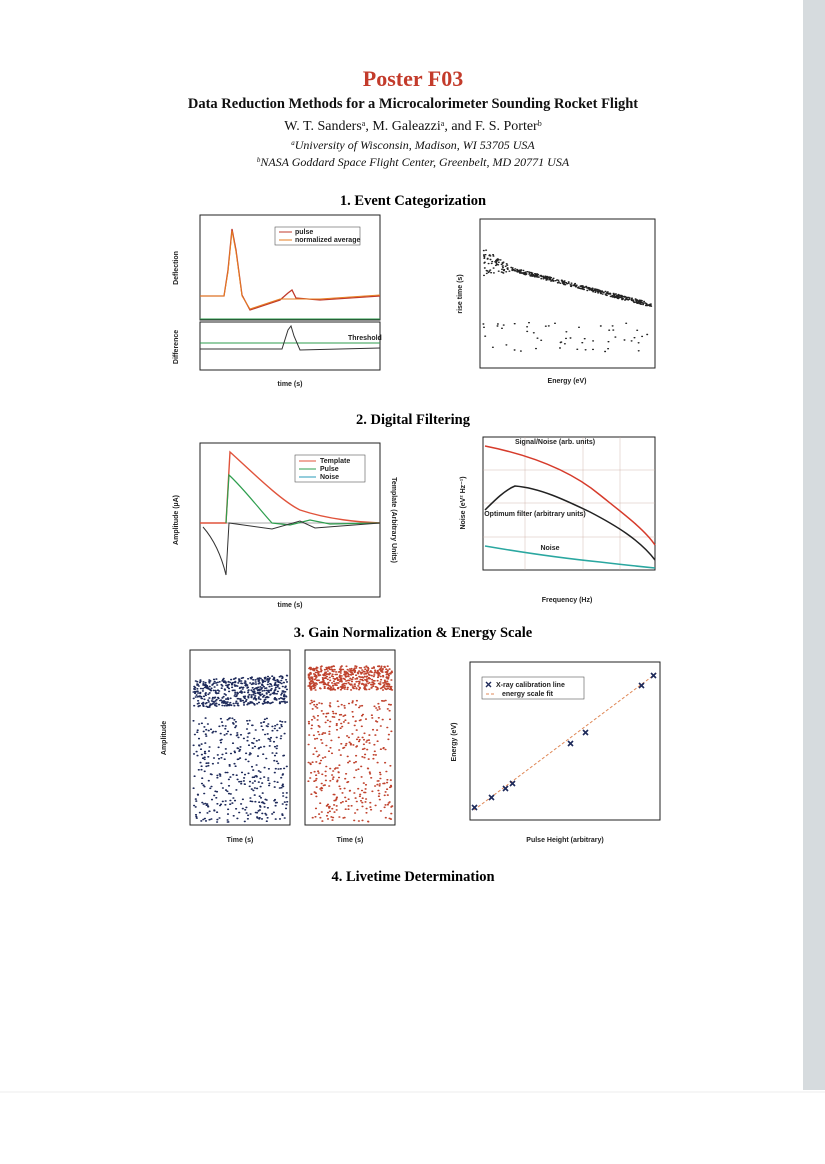 This screenshot has height=1164, width=825. What do you see at coordinates (413, 78) in the screenshot?
I see `poster-title: Poster F03` at bounding box center [413, 78].